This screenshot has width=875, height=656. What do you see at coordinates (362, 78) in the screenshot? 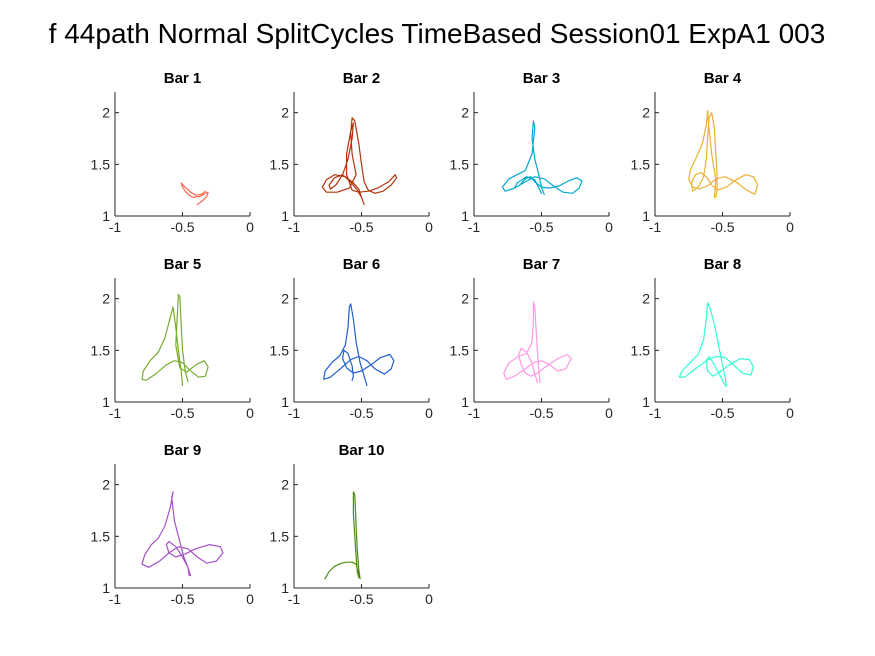
I see `subplot-title: Bar 2` at bounding box center [362, 78].